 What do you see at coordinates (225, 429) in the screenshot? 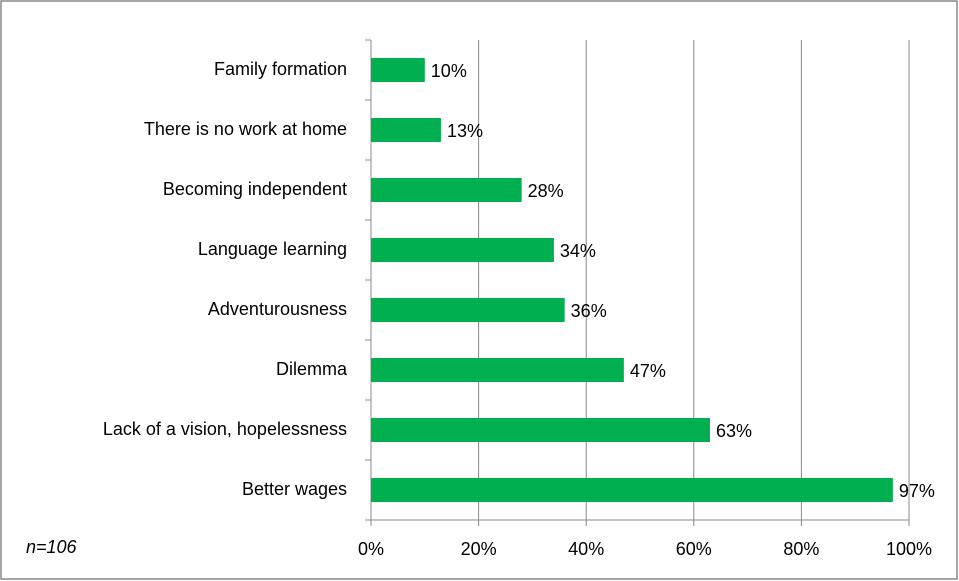
I see `y-tick-label: Lack of a vision, hopelessness` at bounding box center [225, 429].